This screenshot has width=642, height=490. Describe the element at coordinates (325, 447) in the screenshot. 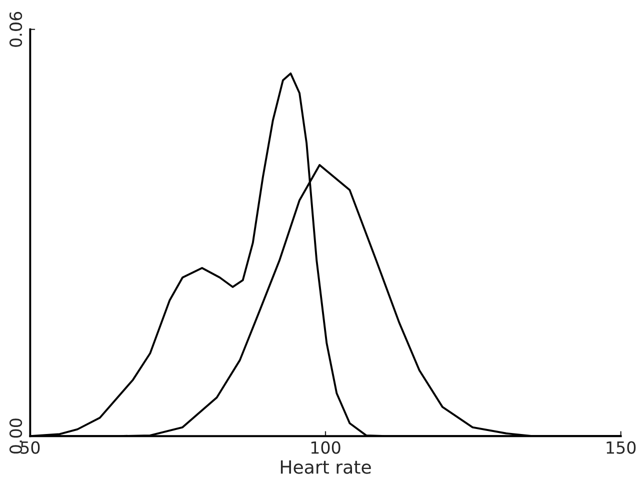

I see `x-tick-label: 100` at that location.